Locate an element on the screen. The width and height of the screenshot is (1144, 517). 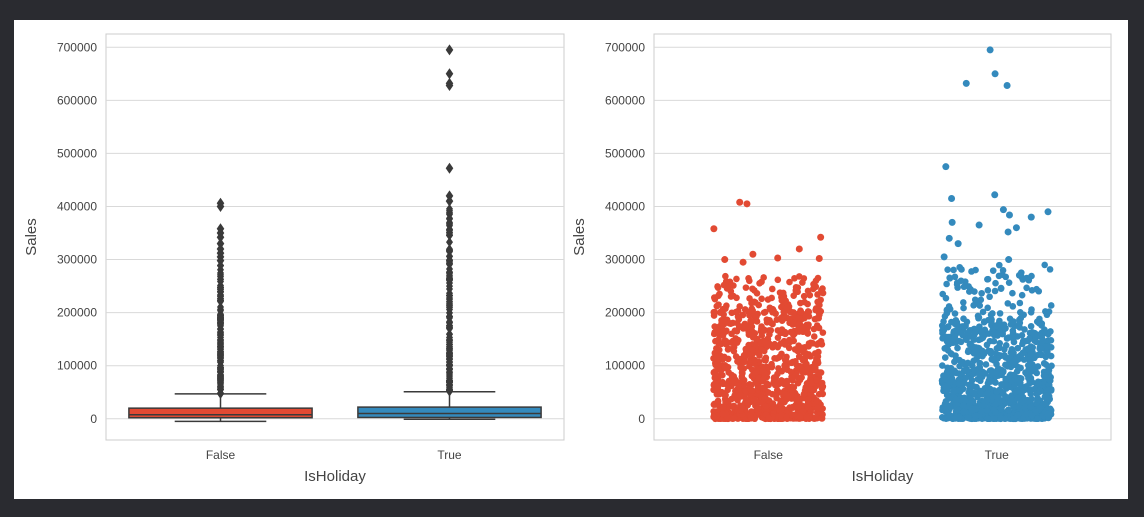
y-tick-label: 400000 is located at coordinates (77, 206).